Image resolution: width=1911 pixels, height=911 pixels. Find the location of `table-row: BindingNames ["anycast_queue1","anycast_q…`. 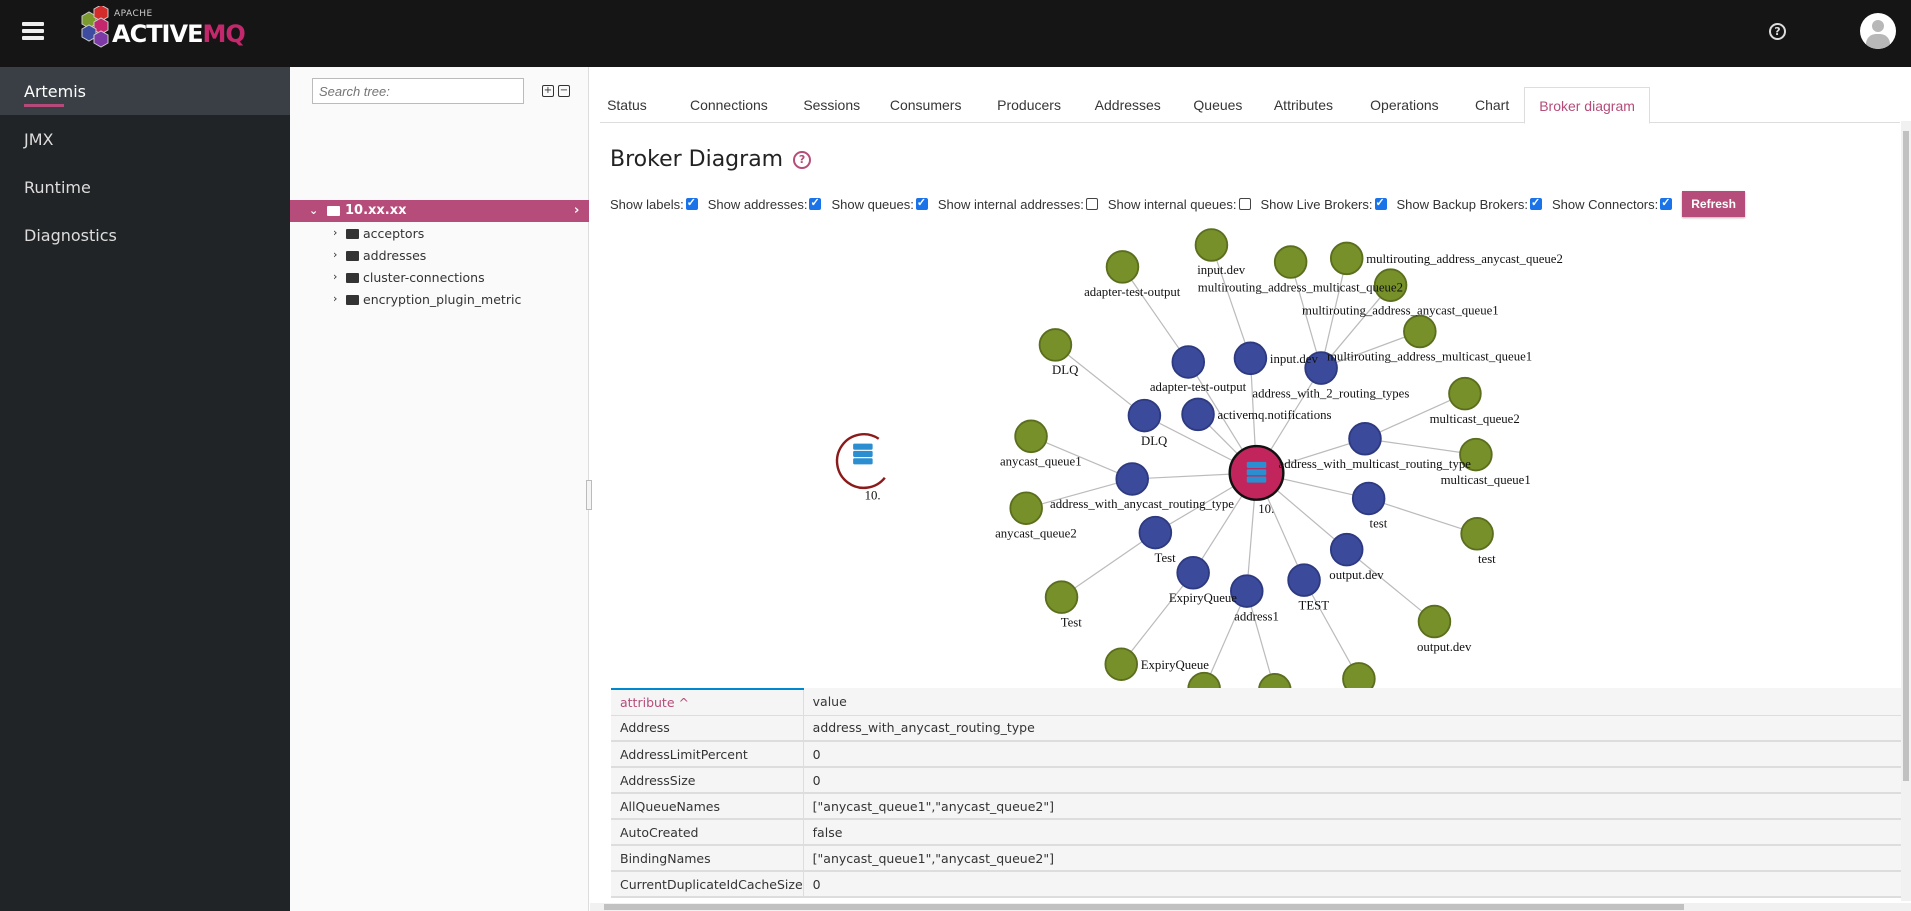

table-row: BindingNames ["anycast_queue1","anycast_q… is located at coordinates (1256, 858).